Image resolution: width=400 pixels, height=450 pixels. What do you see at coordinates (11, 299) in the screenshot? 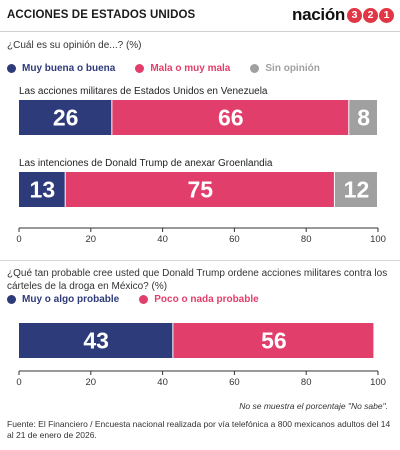
I see `legend-dot-probable` at bounding box center [11, 299].